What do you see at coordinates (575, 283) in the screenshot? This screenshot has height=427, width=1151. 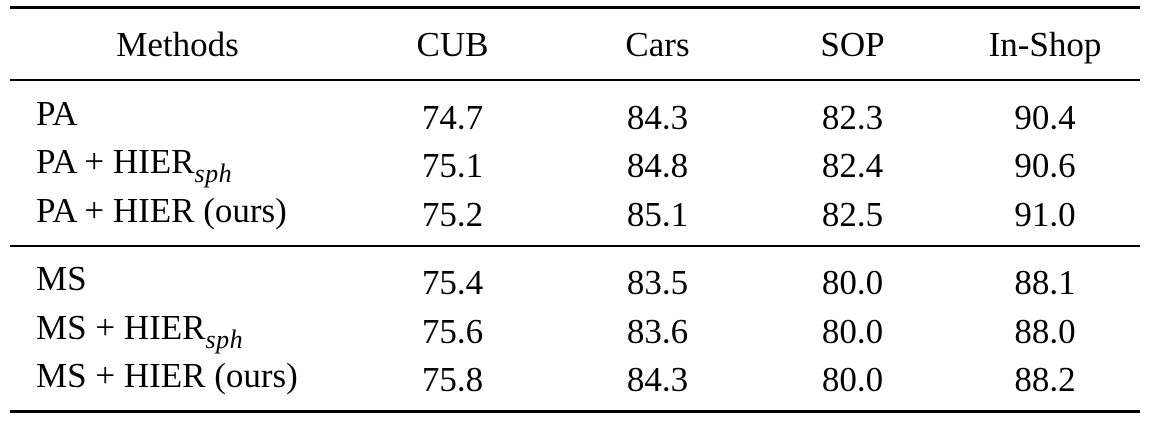 I see `table-row: MS 75.4 83.5 80.0 88.1` at bounding box center [575, 283].